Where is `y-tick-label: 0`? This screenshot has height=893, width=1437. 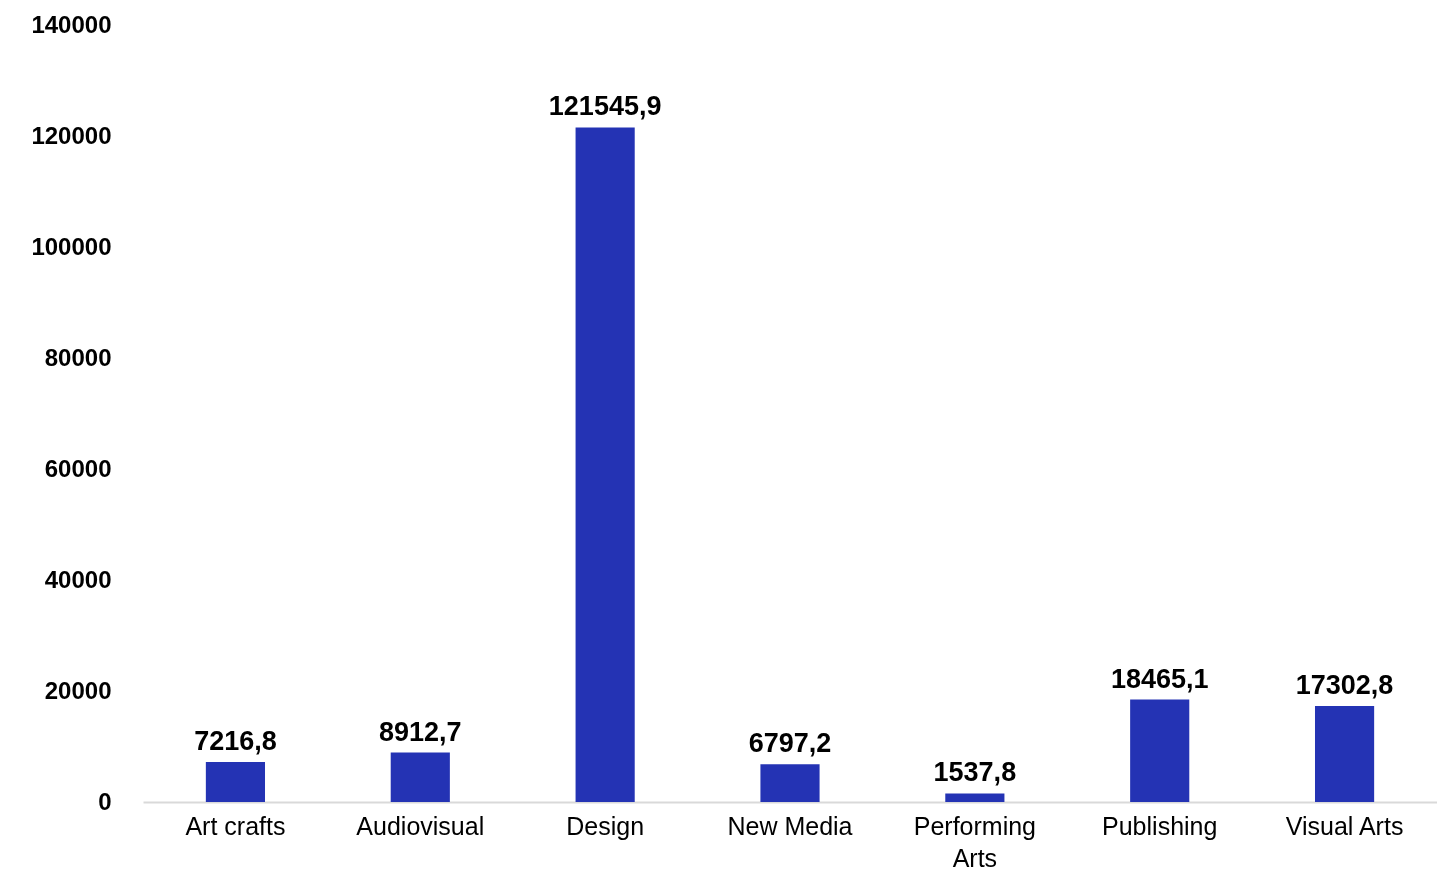
y-tick-label: 0 is located at coordinates (105, 801).